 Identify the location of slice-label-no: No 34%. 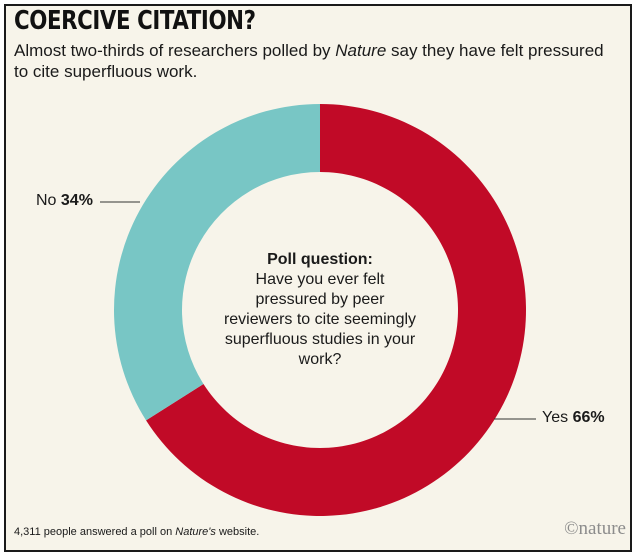
(64, 201).